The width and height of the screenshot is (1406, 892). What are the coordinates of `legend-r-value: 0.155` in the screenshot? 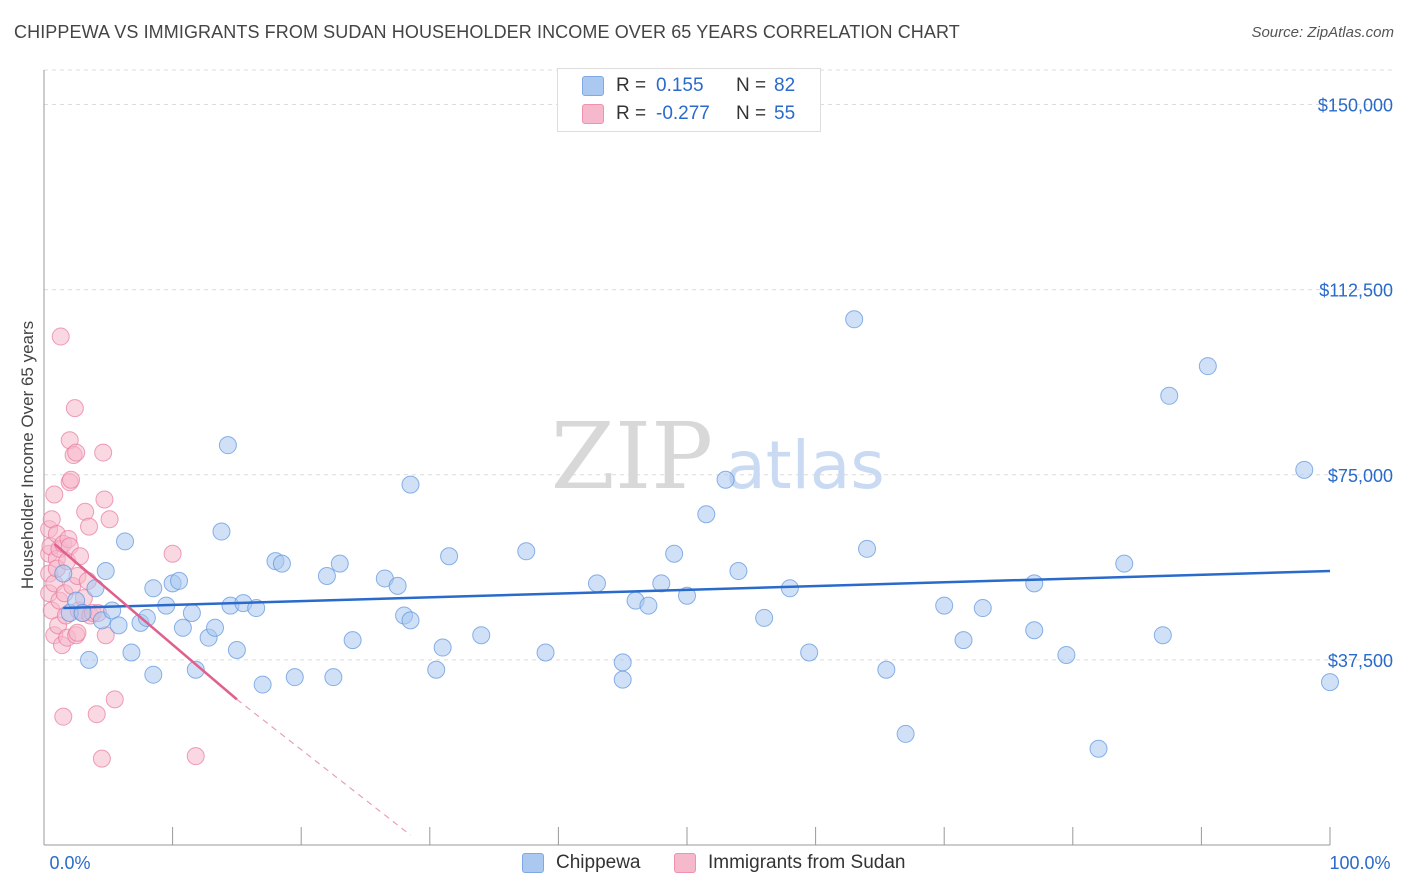 It's located at (680, 85).